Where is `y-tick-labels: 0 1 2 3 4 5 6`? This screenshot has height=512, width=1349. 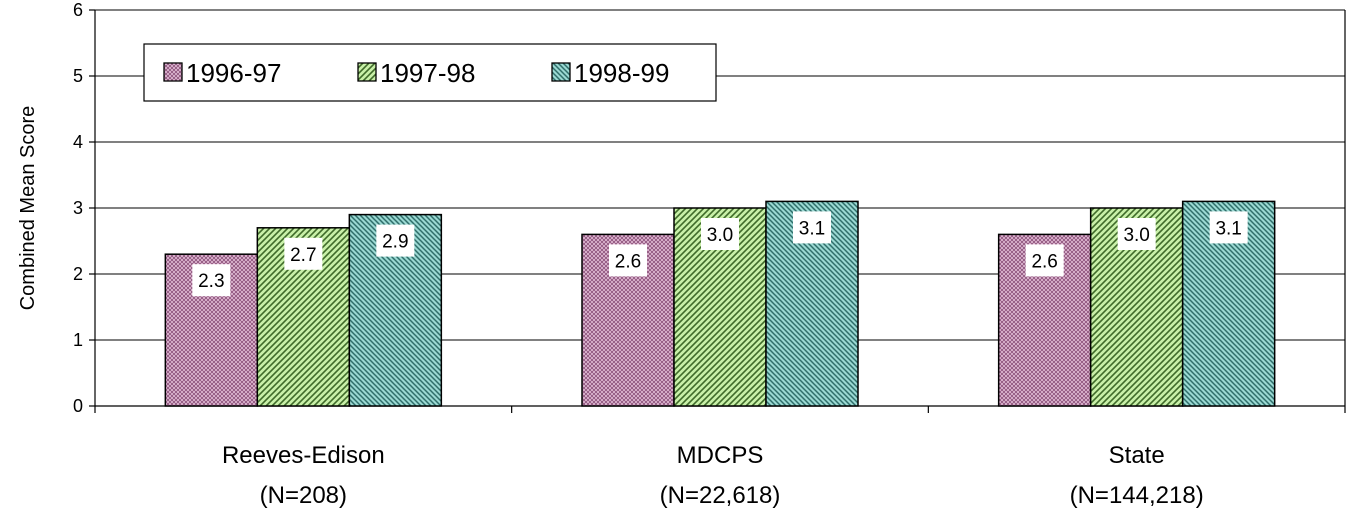
y-tick-labels: 0 1 2 3 4 5 6 is located at coordinates (78, 208).